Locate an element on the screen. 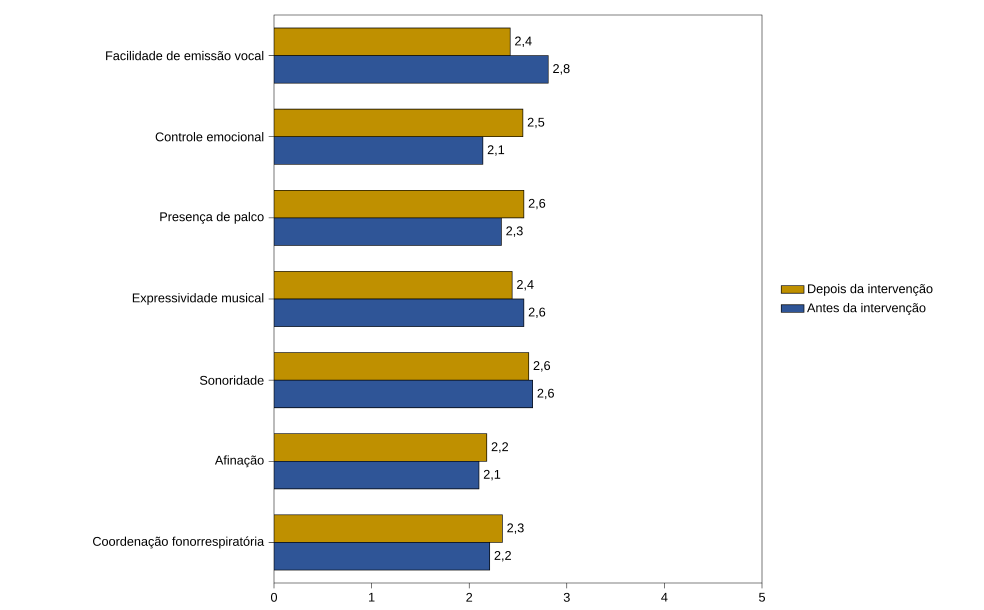 This screenshot has width=984, height=610. x-tick-label: 3 is located at coordinates (567, 597).